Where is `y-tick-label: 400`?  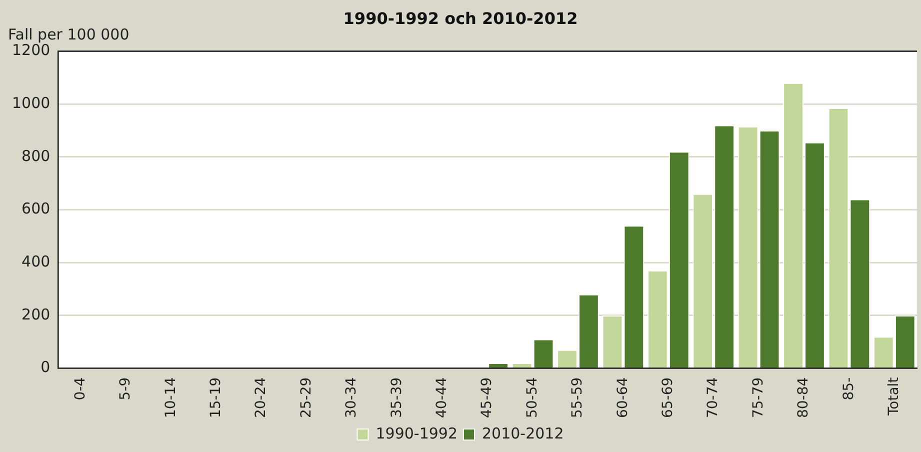
y-tick-label: 400 is located at coordinates (36, 261).